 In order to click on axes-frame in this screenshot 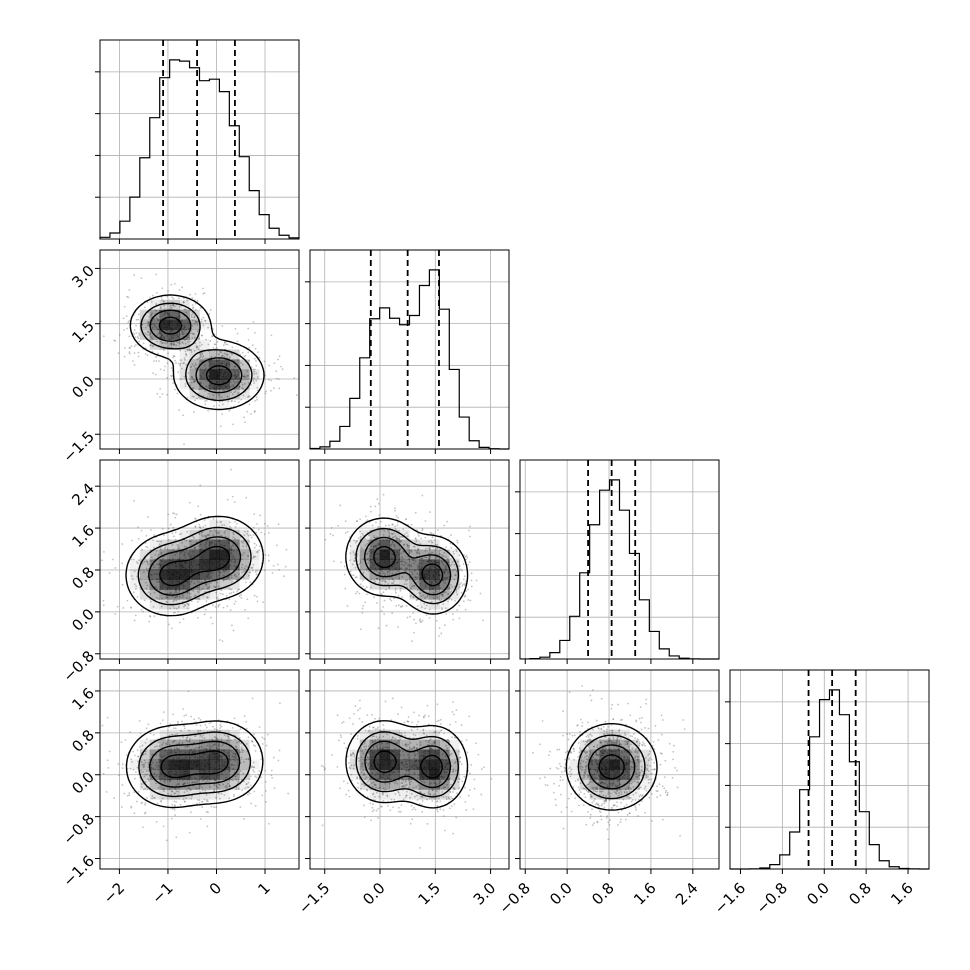, I will do `click(199, 139)`.